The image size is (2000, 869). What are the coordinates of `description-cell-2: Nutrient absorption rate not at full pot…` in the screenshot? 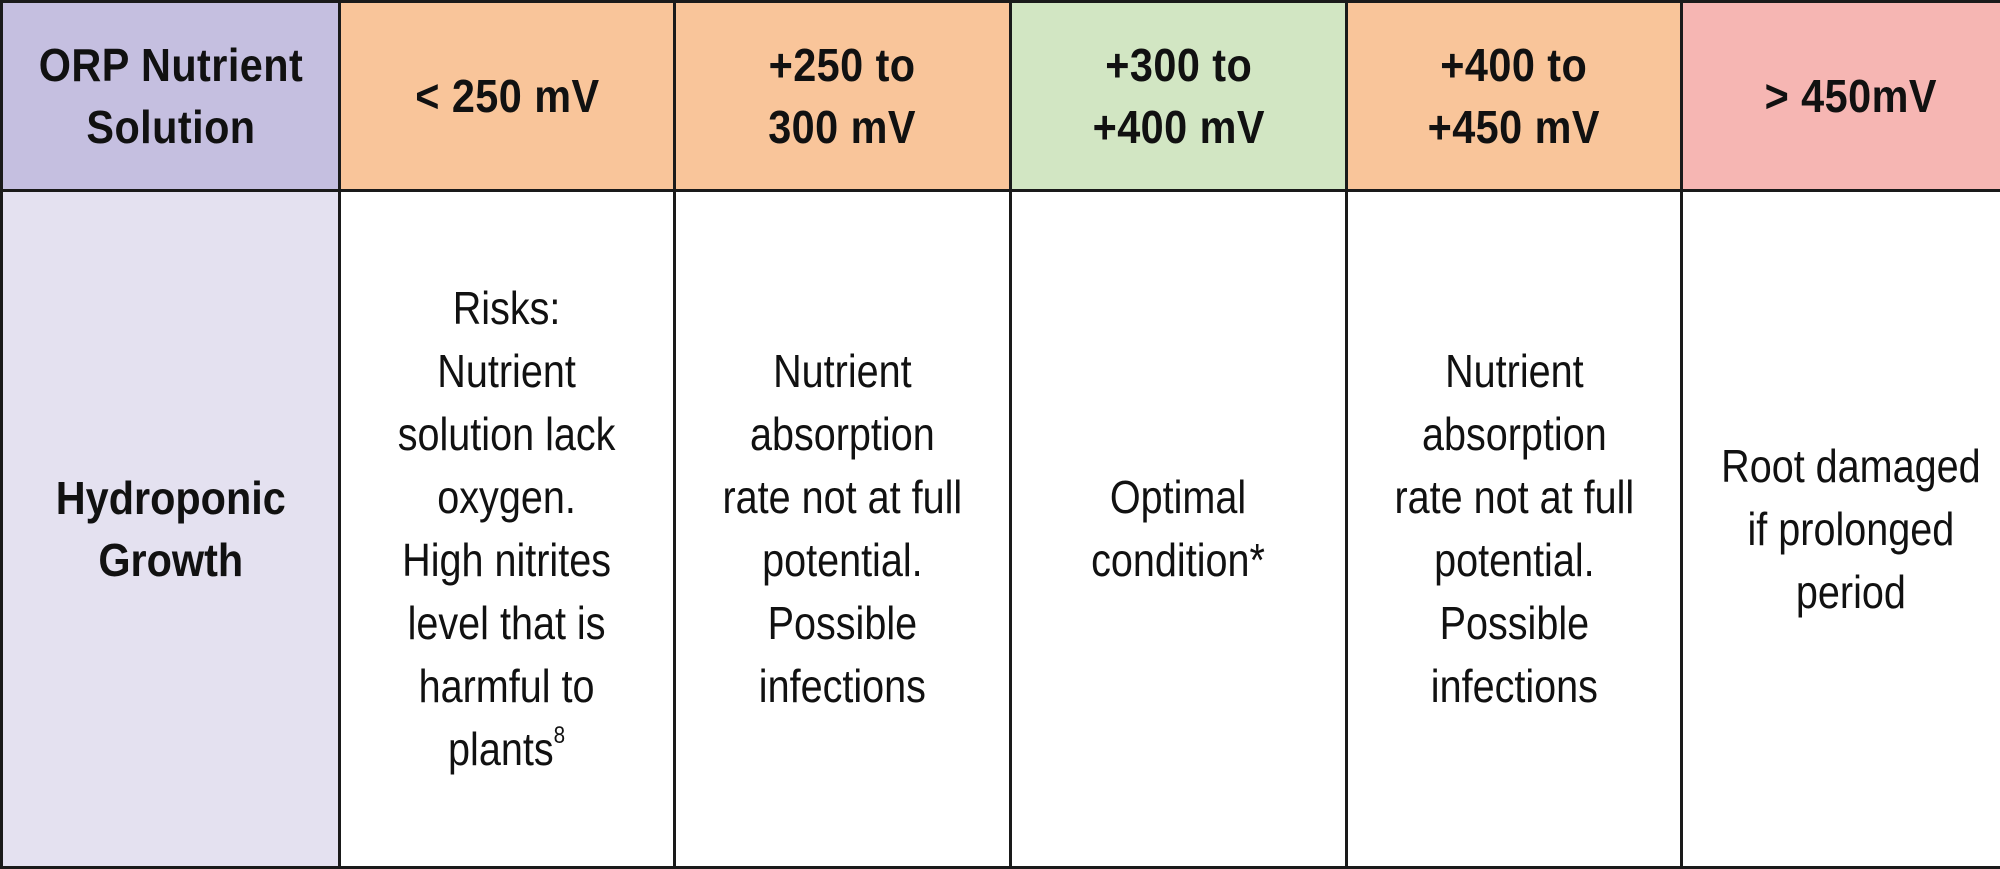 It's located at (842, 529).